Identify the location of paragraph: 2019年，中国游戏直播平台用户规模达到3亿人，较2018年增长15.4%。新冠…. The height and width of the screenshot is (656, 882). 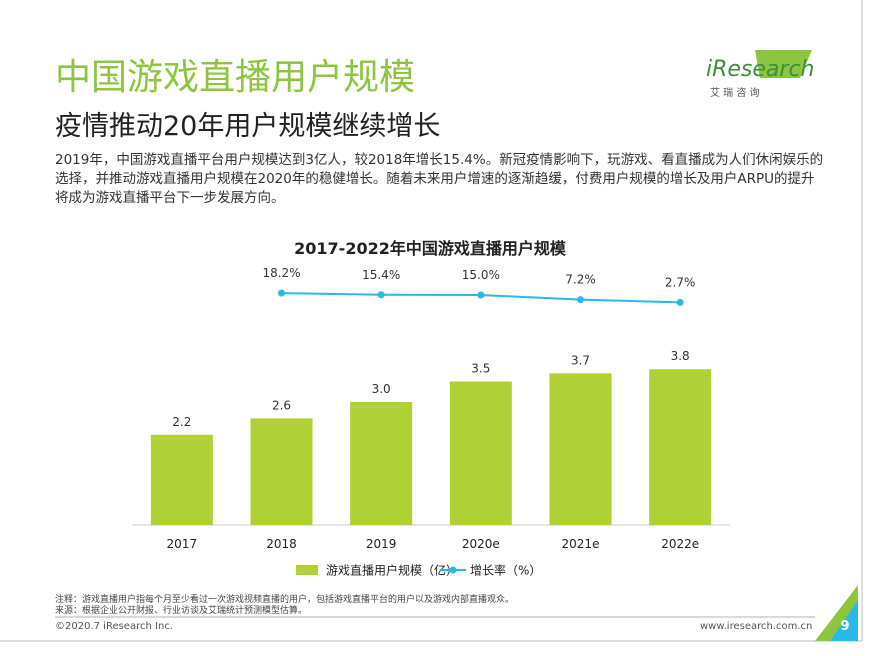
(439, 179).